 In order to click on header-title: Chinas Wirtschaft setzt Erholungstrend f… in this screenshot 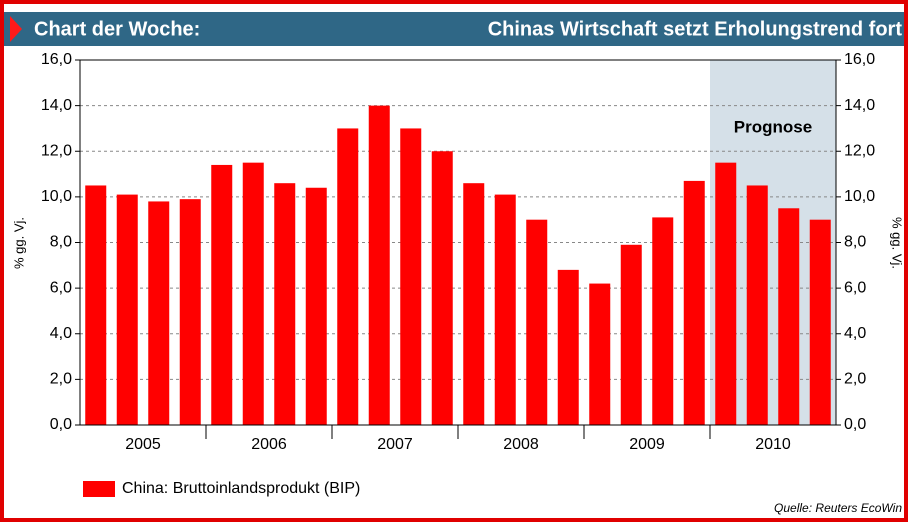, I will do `click(695, 29)`.